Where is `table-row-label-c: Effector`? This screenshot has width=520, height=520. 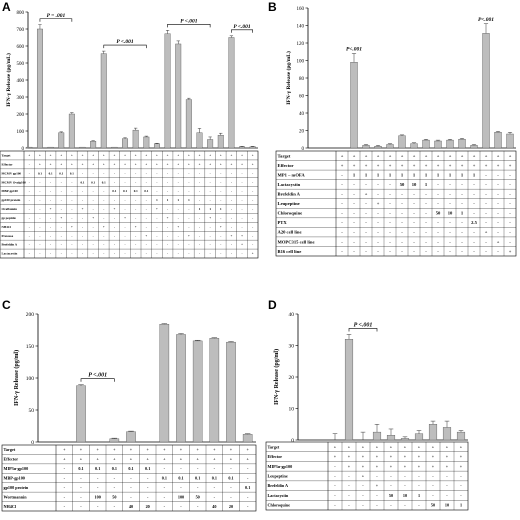
table-row-label-c: Effector is located at coordinates (11, 459).